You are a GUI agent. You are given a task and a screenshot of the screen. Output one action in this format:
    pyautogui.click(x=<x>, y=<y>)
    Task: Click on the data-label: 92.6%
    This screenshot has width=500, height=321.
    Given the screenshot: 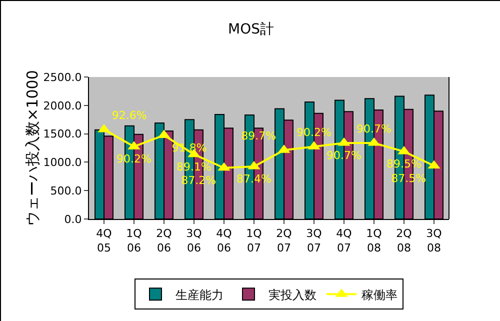 What is the action you would take?
    pyautogui.click(x=129, y=115)
    